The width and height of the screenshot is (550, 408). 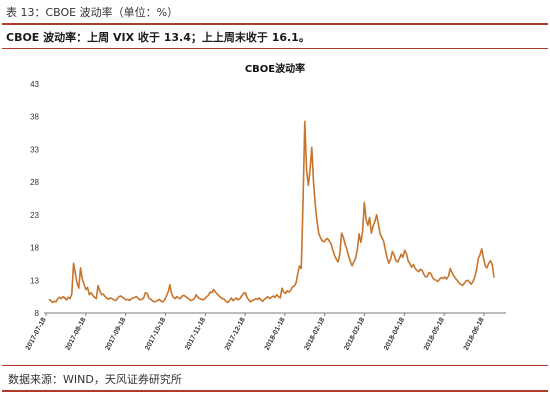 I want to click on headline: CBOE 波动率：上周 VIX 收于 13.4；上上周末收于 16.1。, so click(x=158, y=37).